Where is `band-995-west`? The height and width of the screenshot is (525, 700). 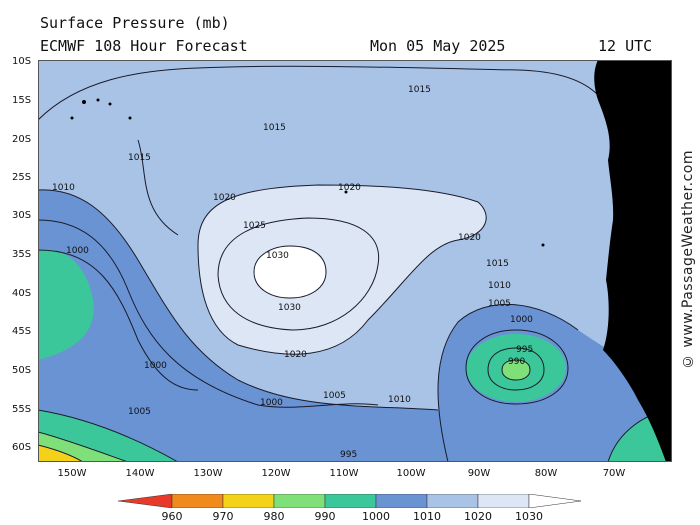
band-995-west is located at coordinates (66, 304).